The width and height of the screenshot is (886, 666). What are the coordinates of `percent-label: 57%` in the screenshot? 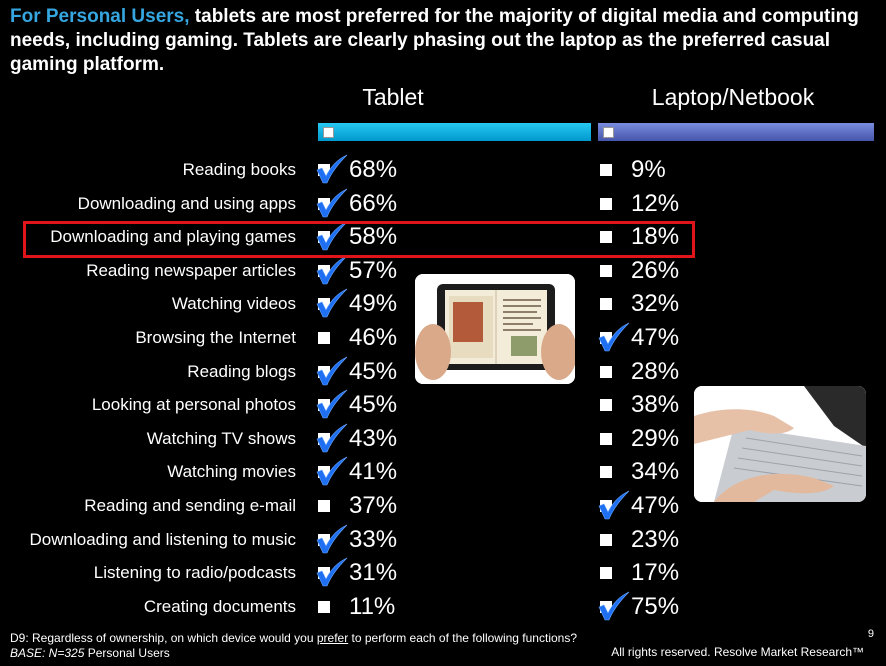 It's located at (373, 270).